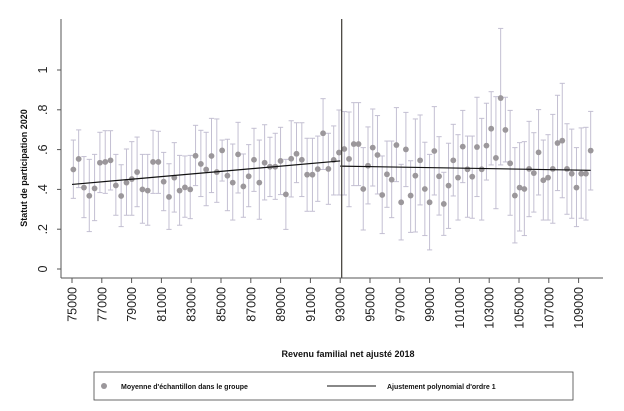  I want to click on legend-label-fit: Ajustement polynomial d'ordre 1, so click(441, 387).